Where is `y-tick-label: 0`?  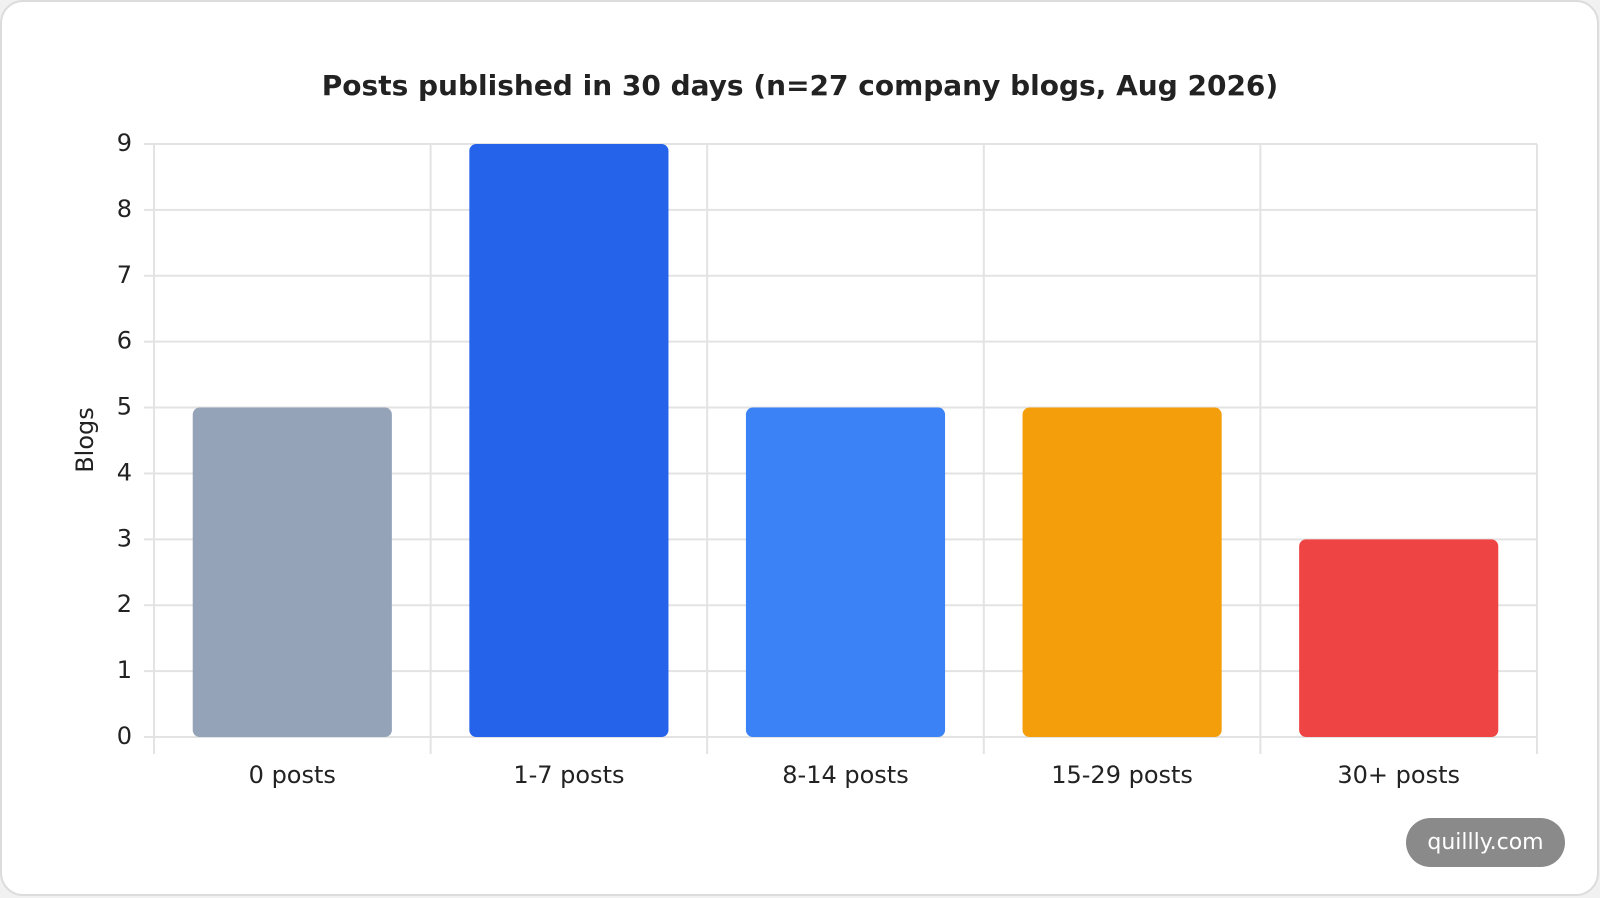 y-tick-label: 0 is located at coordinates (124, 736).